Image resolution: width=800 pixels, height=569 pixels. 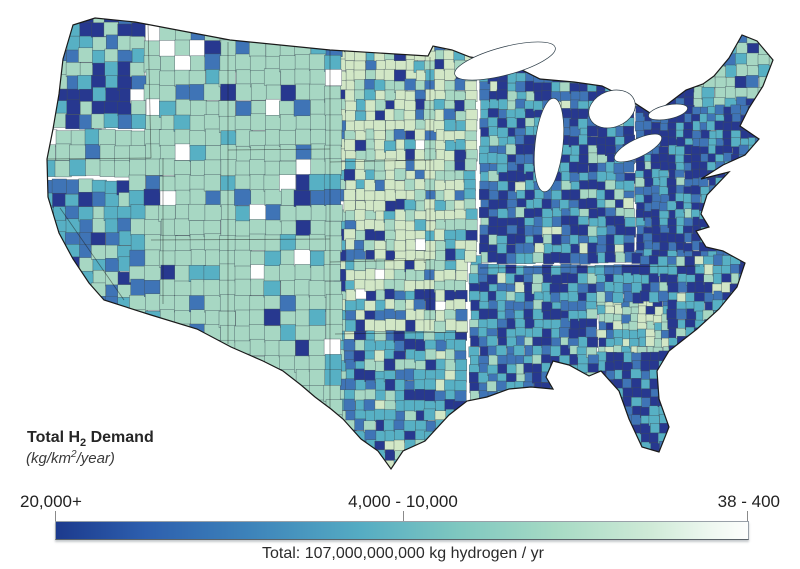 What do you see at coordinates (638, 148) in the screenshot?
I see `lake-erie` at bounding box center [638, 148].